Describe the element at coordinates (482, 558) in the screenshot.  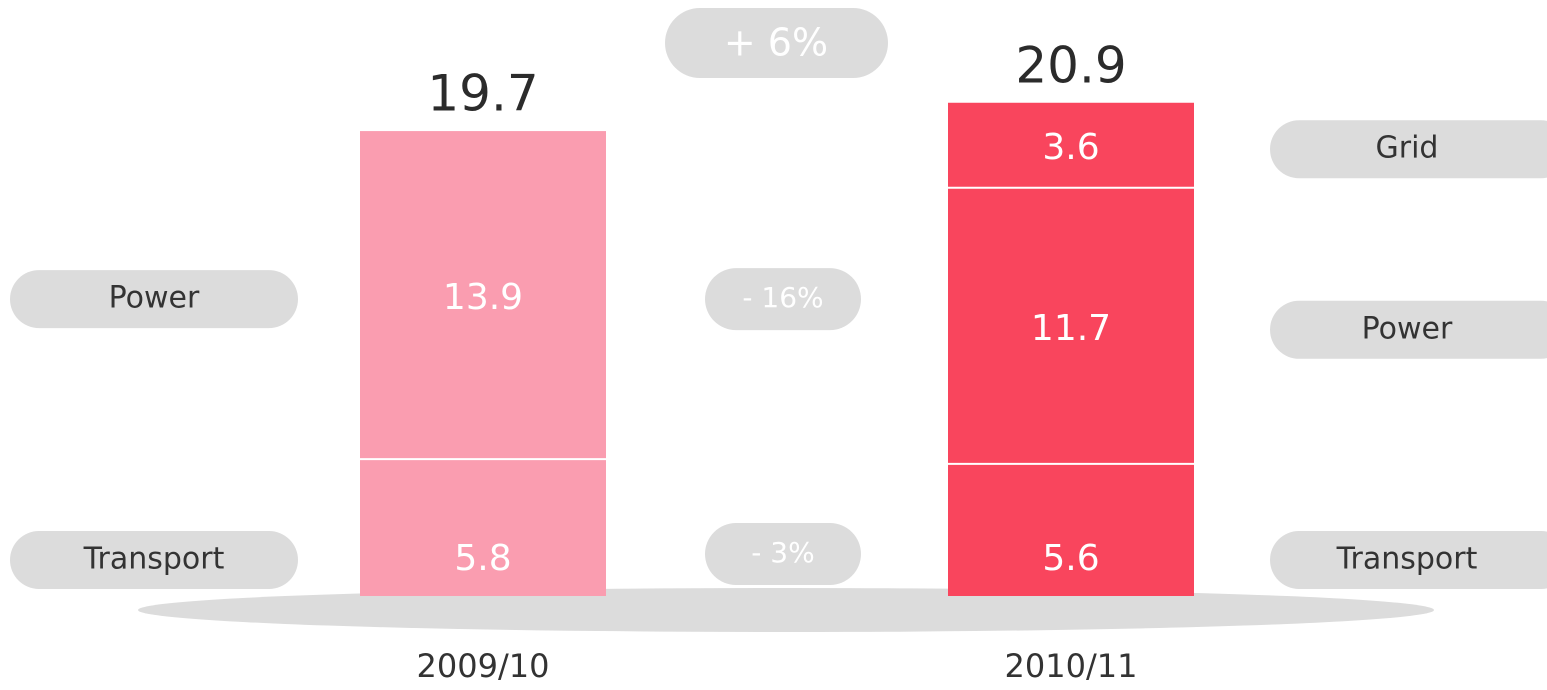
I see `segment-label: 5.8` at that location.